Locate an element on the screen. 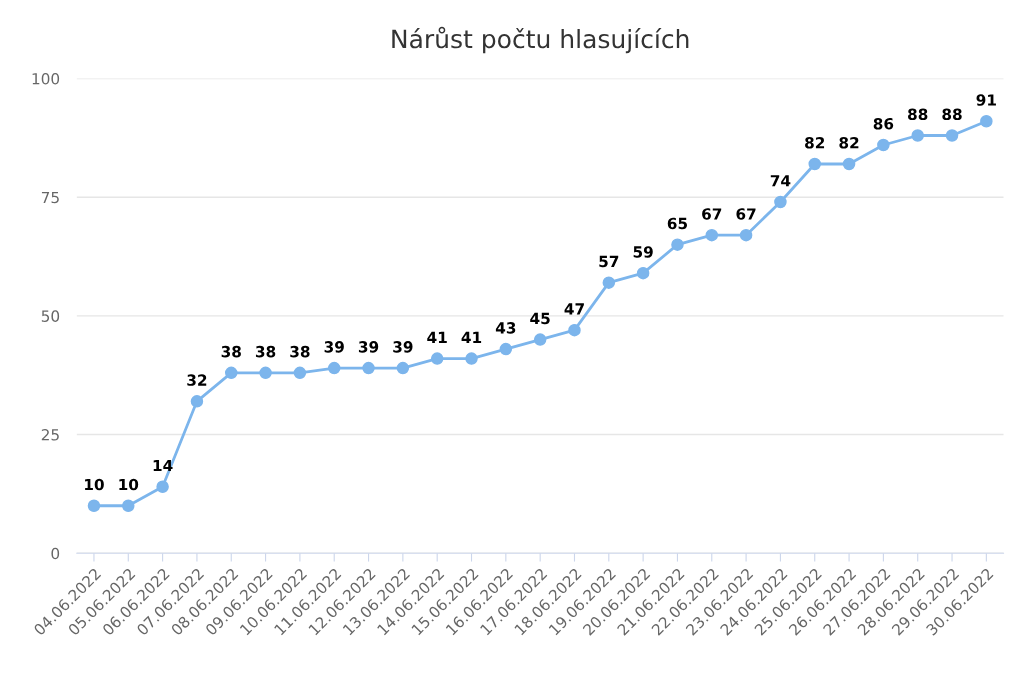 This screenshot has width=1024, height=683. y-tick-label: 50 is located at coordinates (50, 316).